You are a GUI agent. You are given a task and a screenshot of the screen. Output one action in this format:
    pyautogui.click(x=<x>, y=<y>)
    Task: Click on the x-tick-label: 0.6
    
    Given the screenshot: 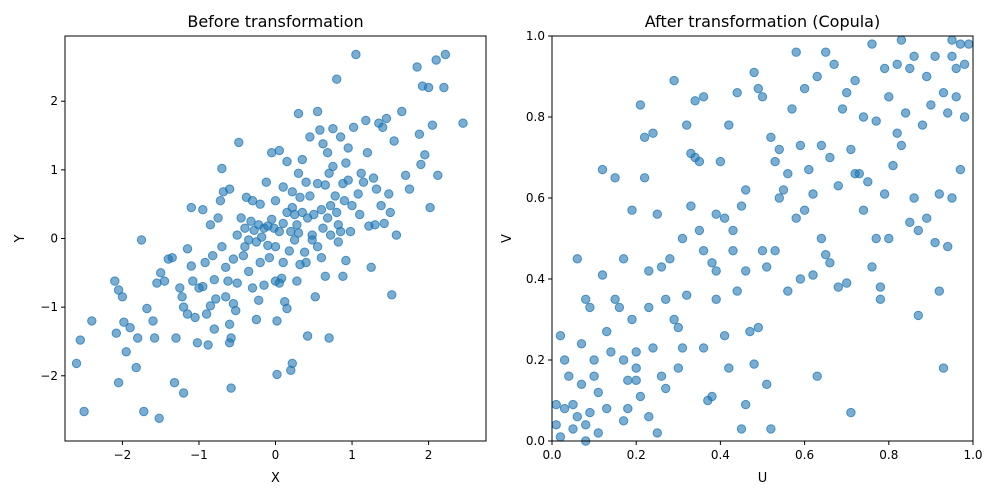 What is the action you would take?
    pyautogui.click(x=804, y=455)
    